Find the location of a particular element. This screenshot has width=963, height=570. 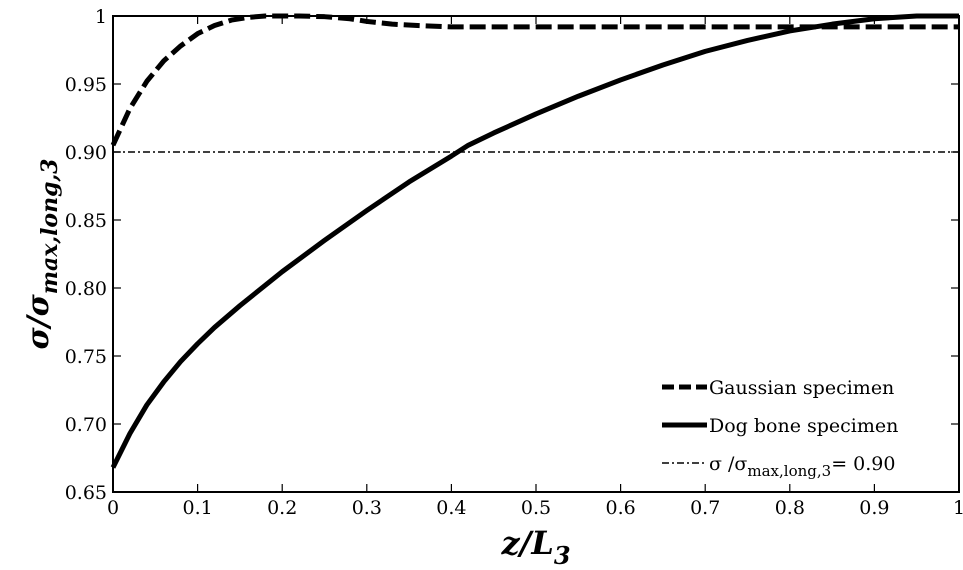

x-axis-title-sub: 3 is located at coordinates (562, 555).